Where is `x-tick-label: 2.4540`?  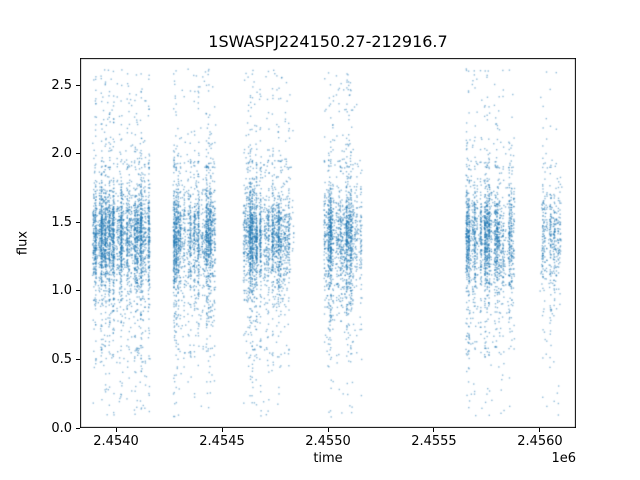 x-tick-label: 2.4540 is located at coordinates (116, 441).